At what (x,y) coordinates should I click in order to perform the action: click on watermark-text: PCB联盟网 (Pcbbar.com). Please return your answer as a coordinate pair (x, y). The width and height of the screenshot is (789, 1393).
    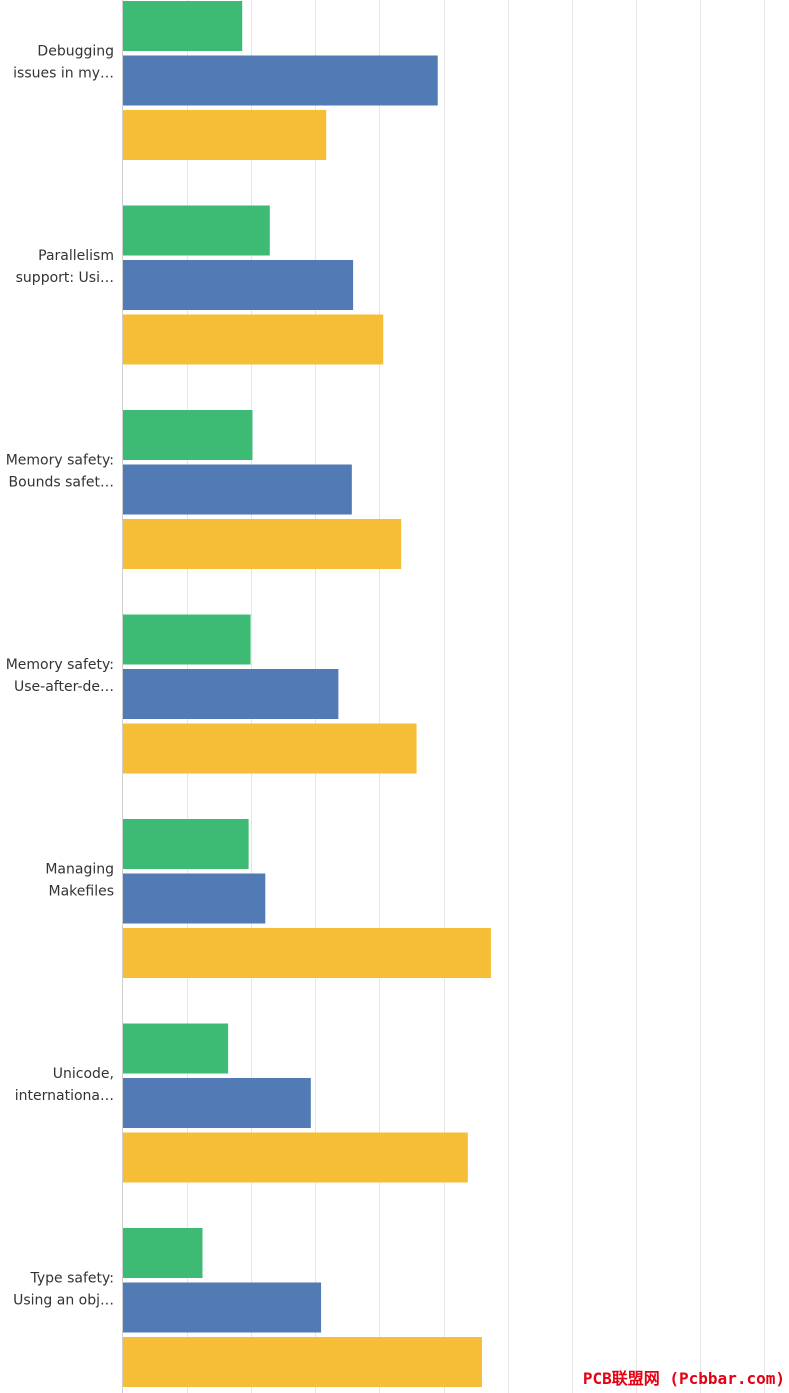
    Looking at the image, I should click on (683, 1378).